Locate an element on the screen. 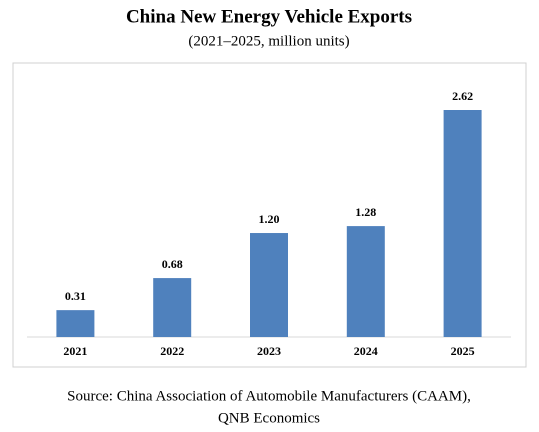  value-label: 1.20 is located at coordinates (269, 219).